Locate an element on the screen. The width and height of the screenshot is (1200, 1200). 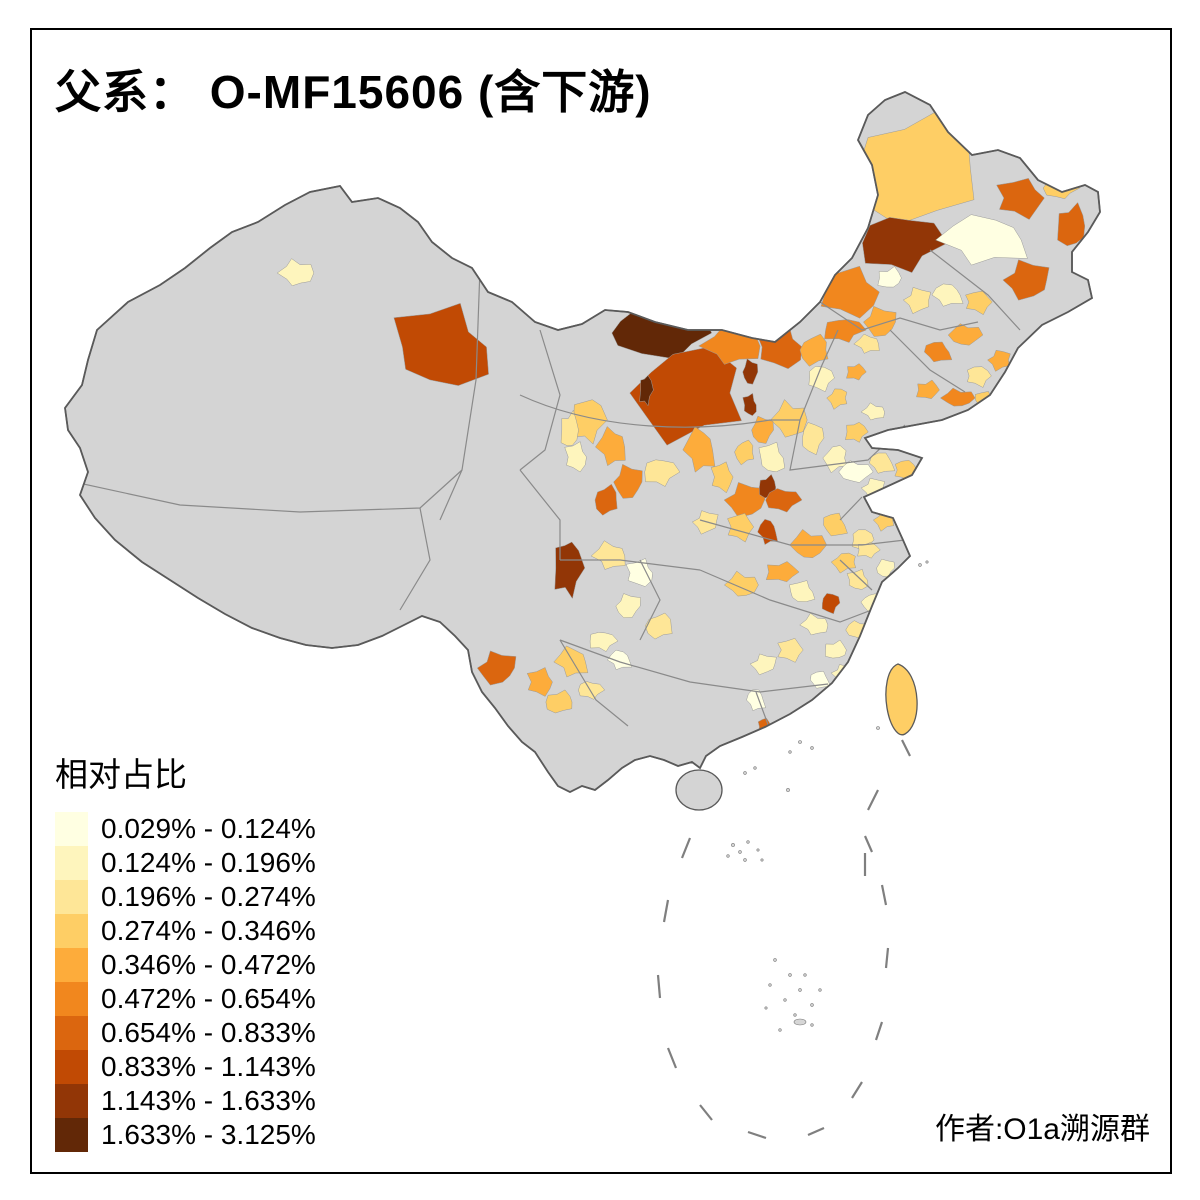
legend-label: 0.124% - 0.196% is located at coordinates (208, 862).